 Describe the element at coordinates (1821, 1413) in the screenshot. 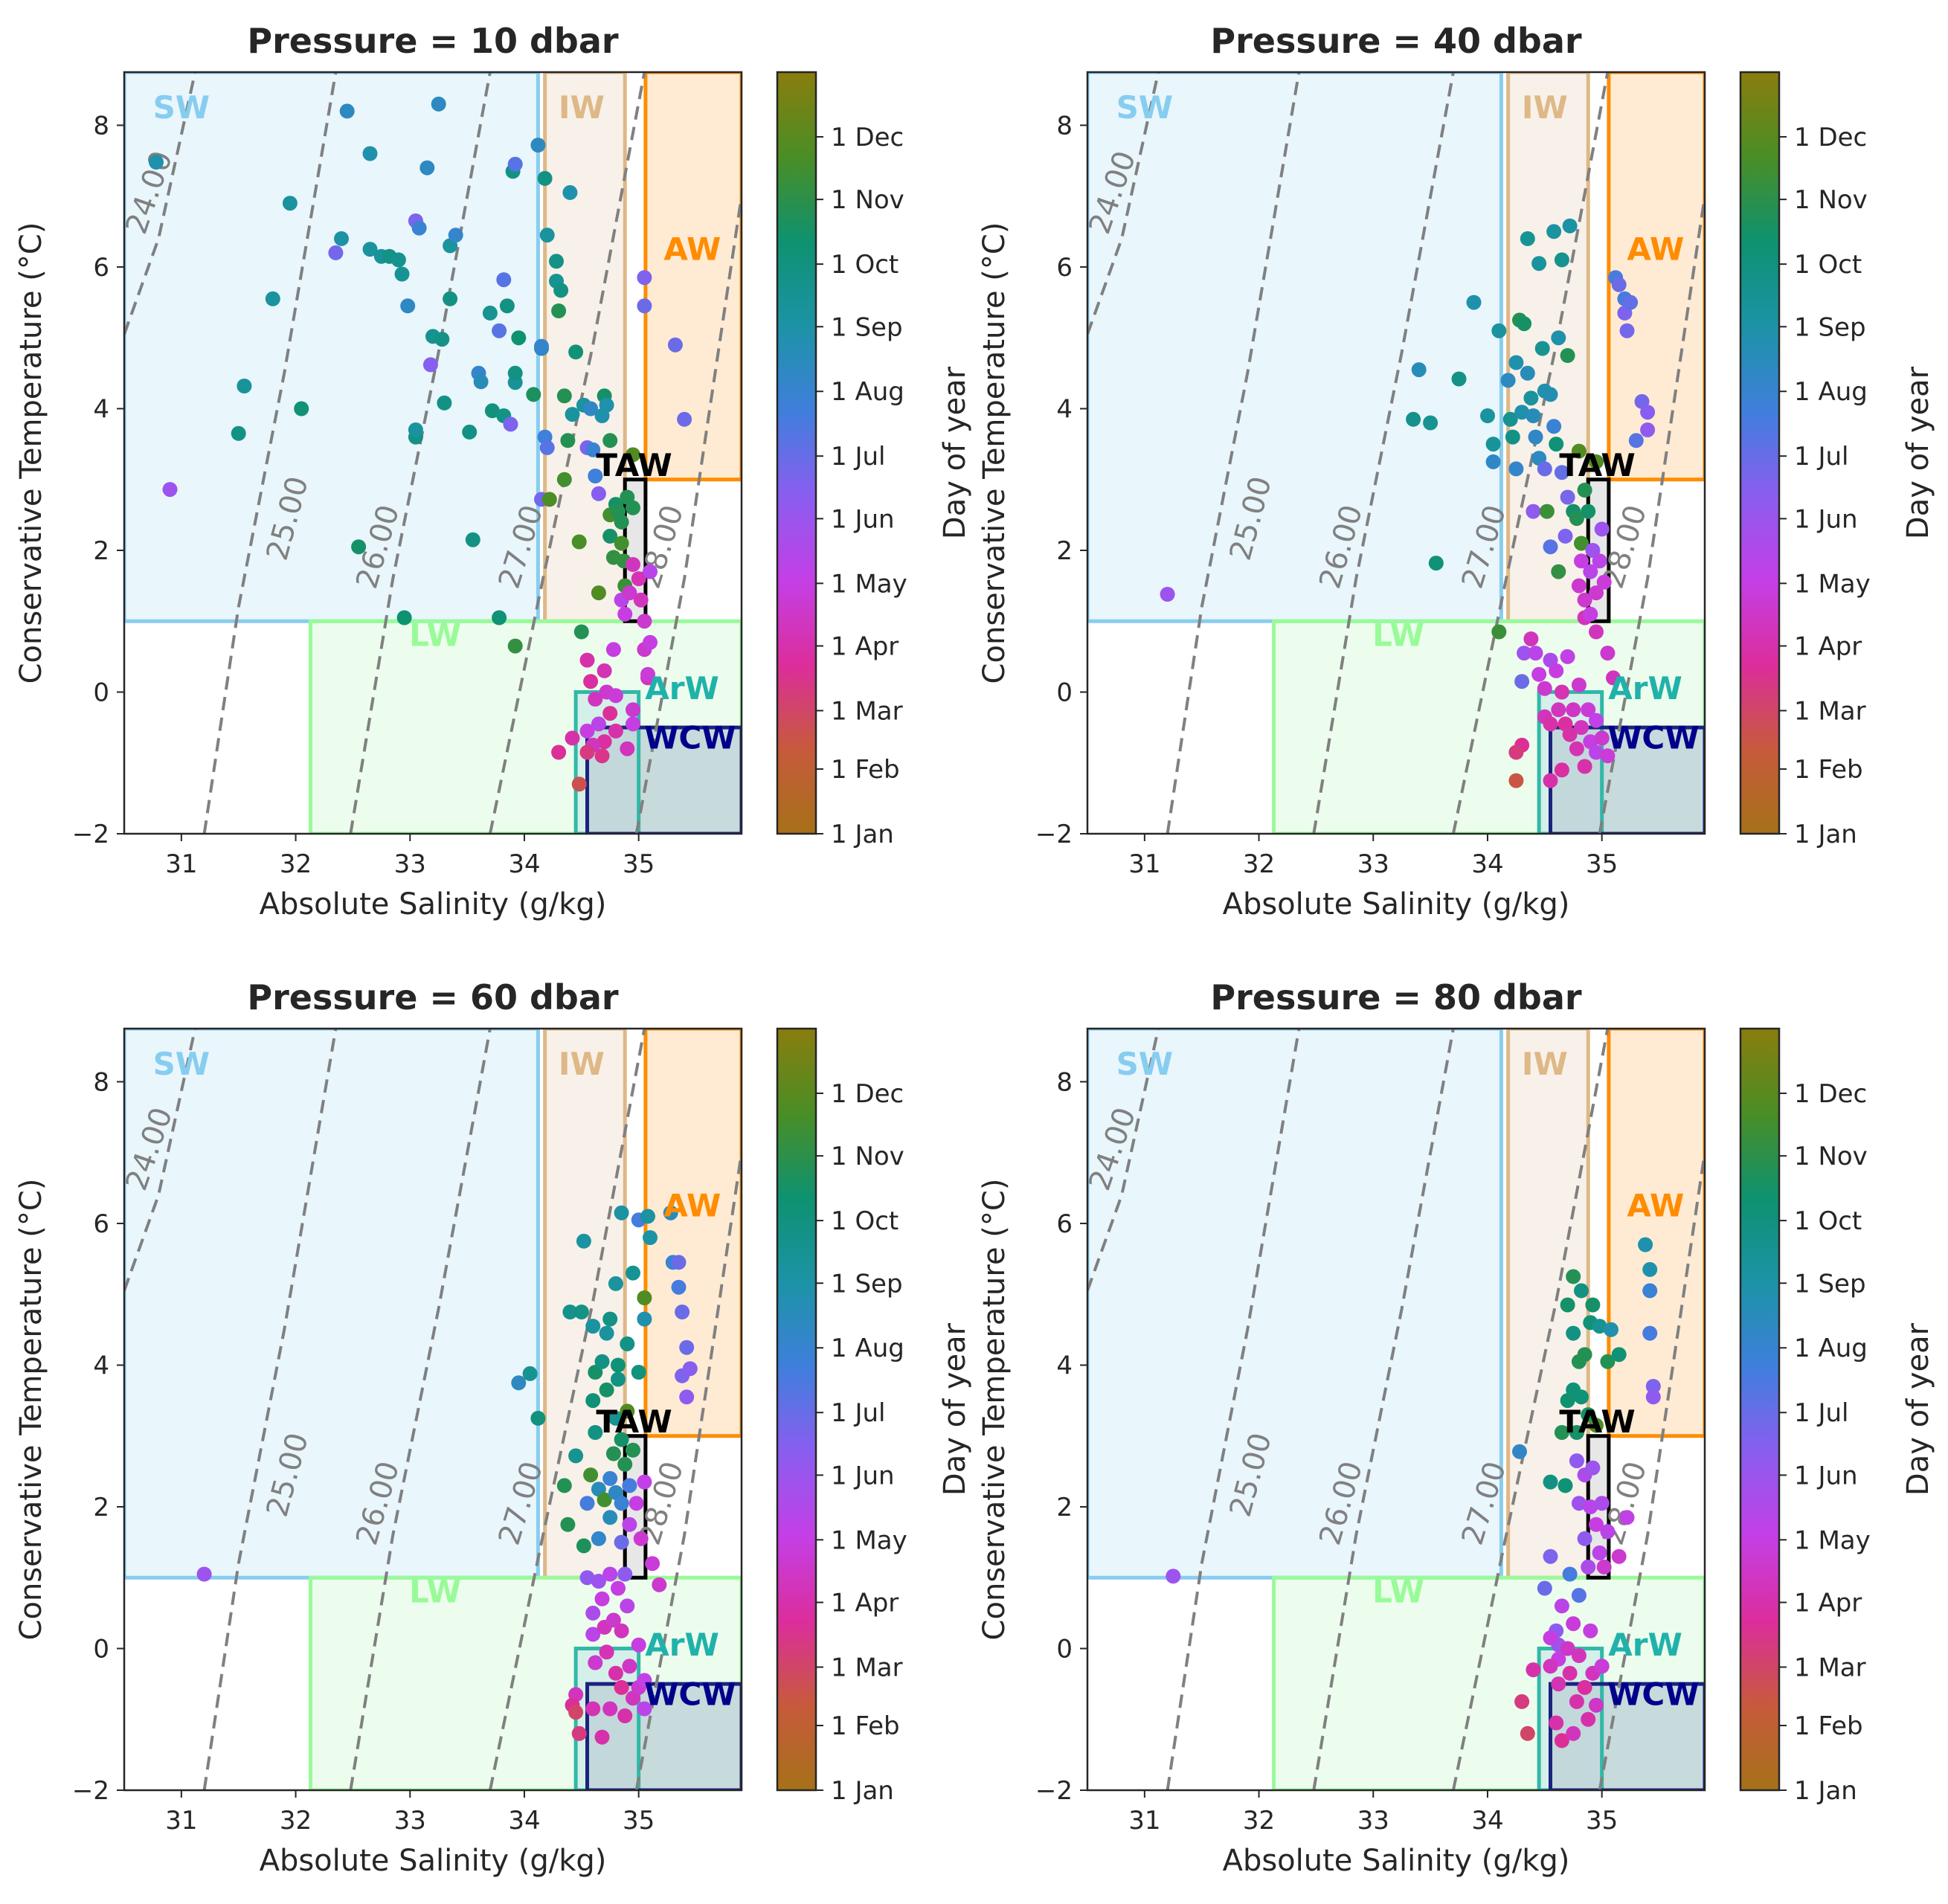

I see `colorbar-tick-label: 1 Jul` at that location.